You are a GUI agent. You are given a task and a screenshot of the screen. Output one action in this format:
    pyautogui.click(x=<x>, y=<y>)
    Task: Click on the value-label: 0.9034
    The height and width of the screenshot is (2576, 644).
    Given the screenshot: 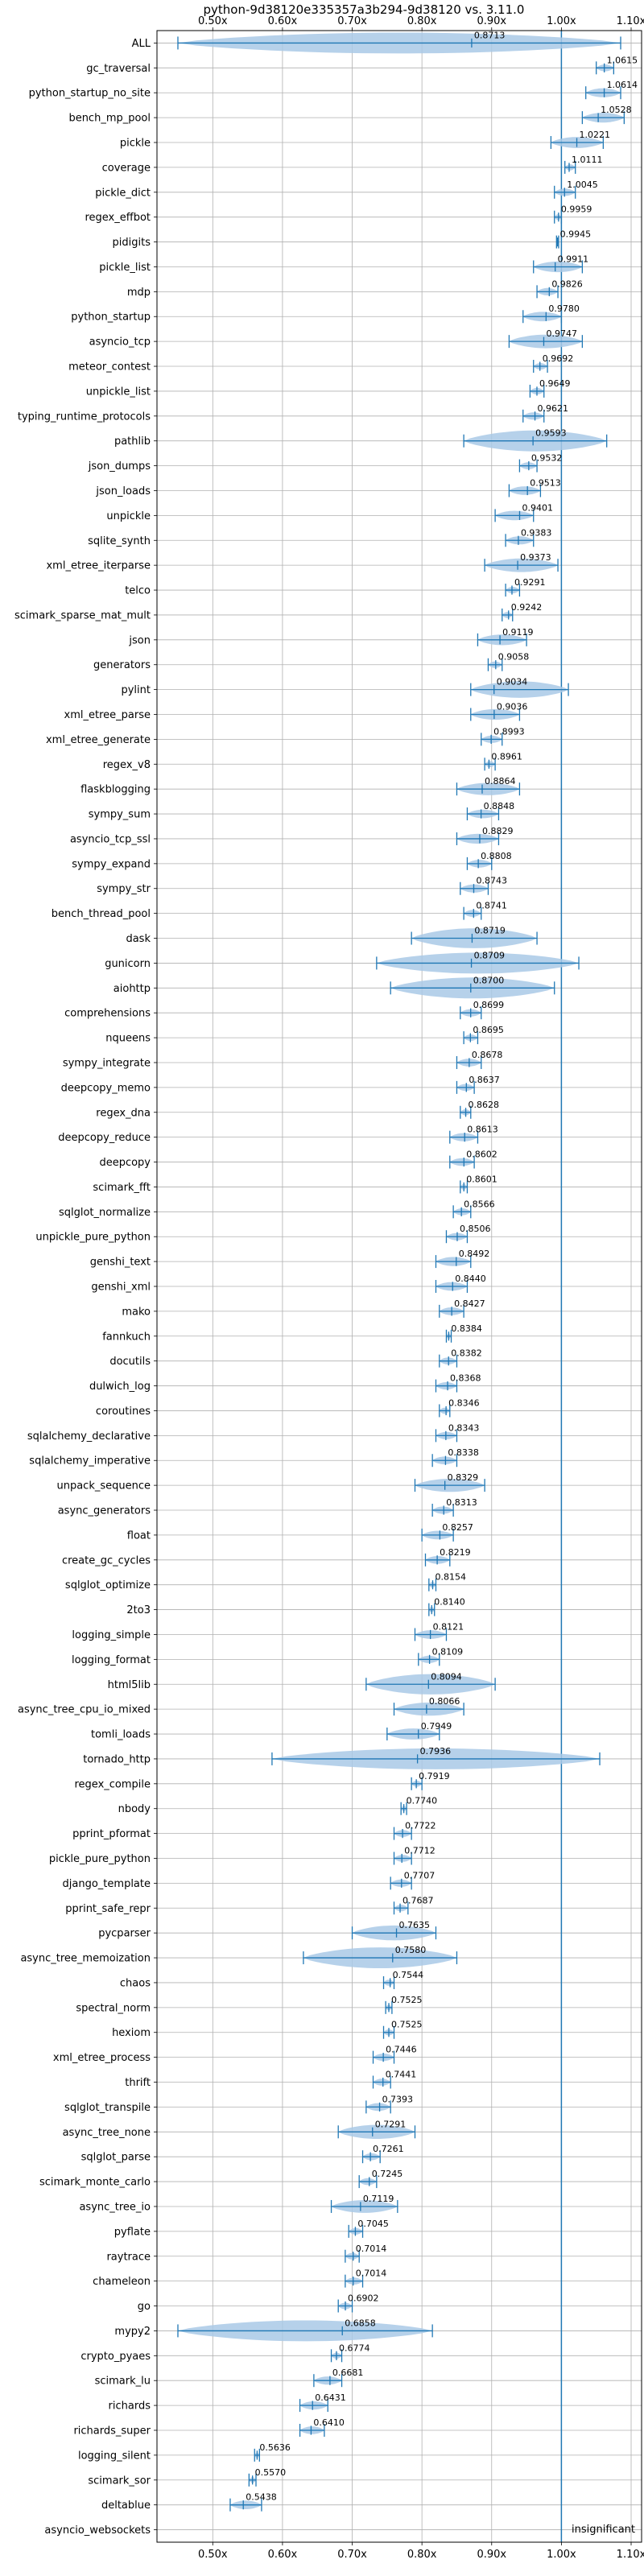 What is the action you would take?
    pyautogui.click(x=512, y=682)
    